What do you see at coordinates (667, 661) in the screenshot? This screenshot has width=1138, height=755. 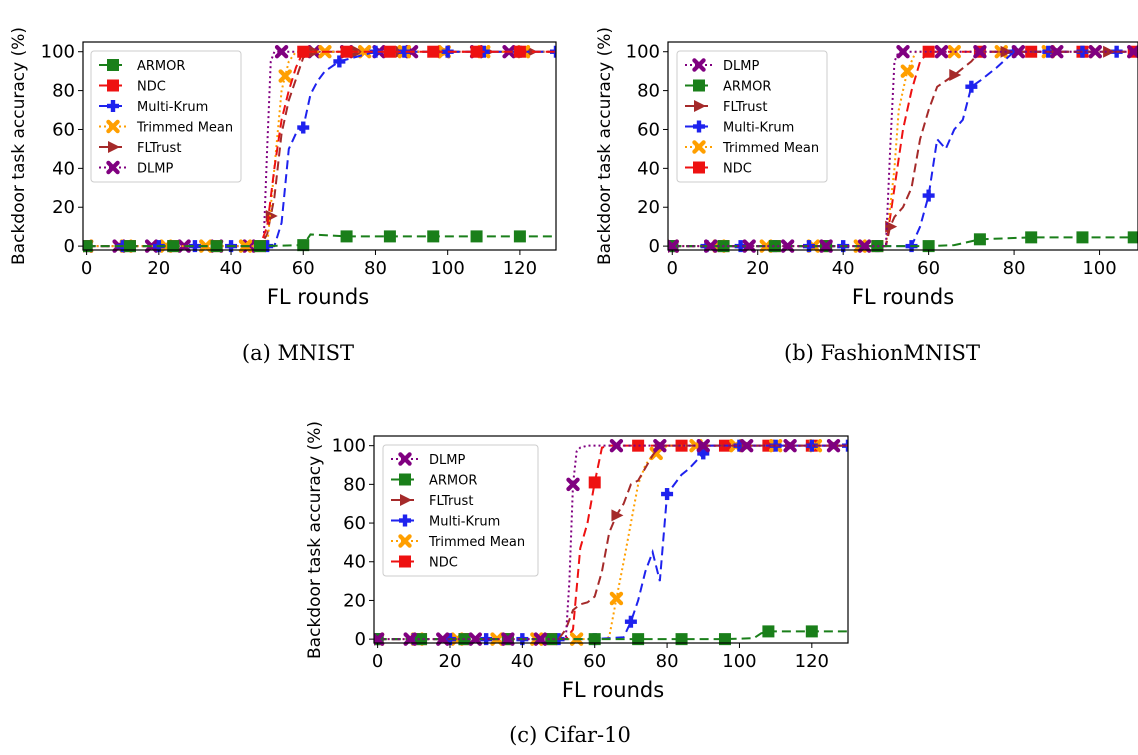 I see `x-tick-label: 80` at bounding box center [667, 661].